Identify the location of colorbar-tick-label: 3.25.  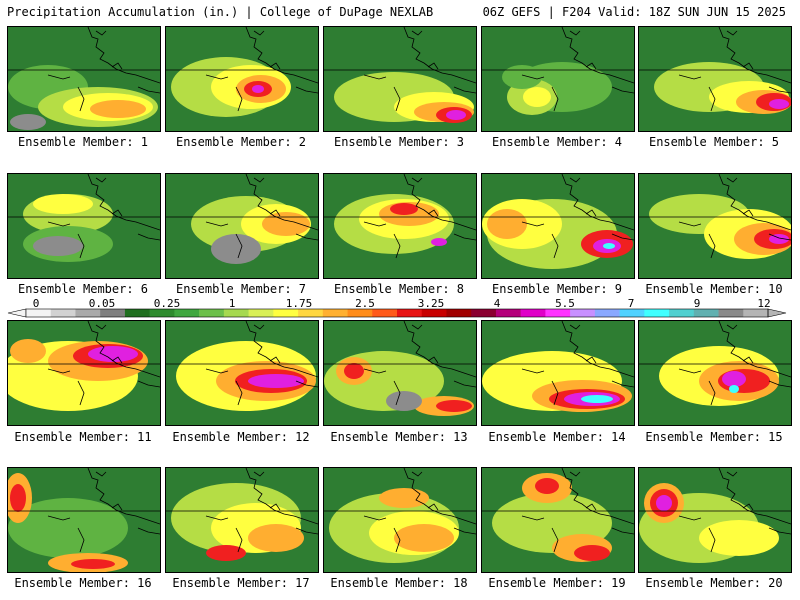
(431, 303).